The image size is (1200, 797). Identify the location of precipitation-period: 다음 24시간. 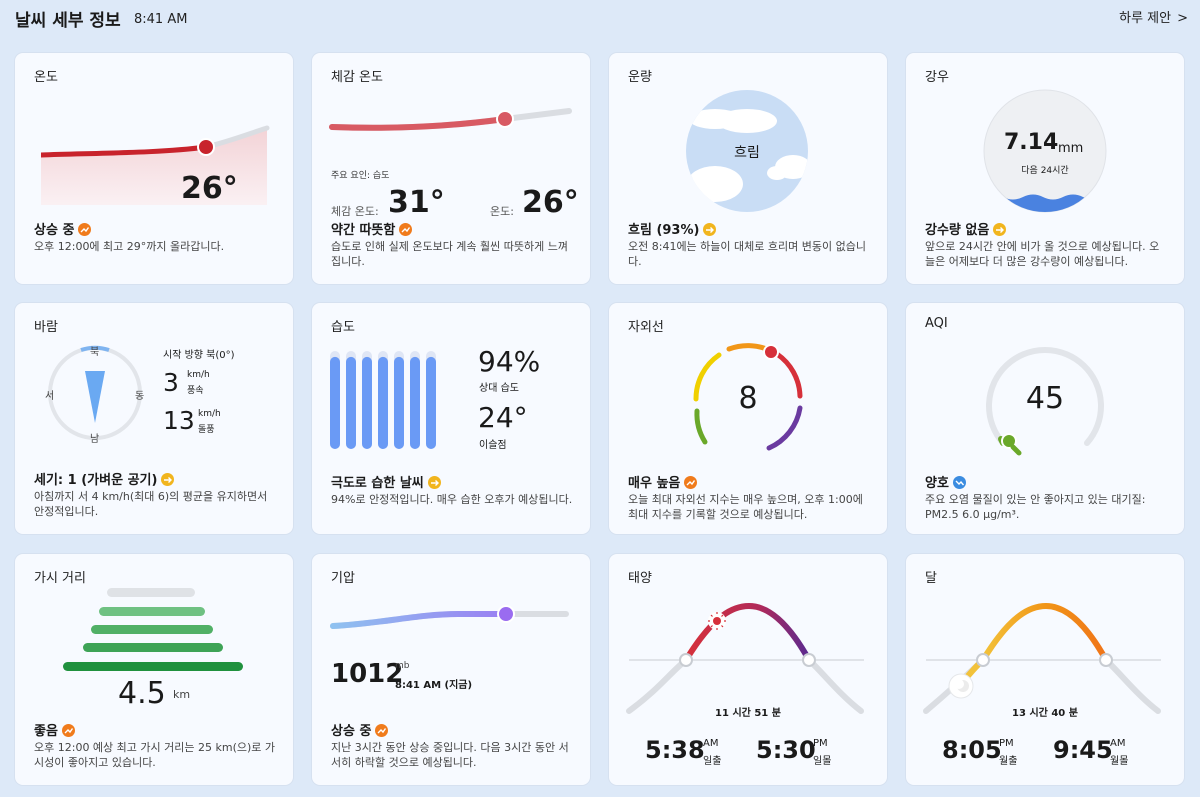
(1045, 171).